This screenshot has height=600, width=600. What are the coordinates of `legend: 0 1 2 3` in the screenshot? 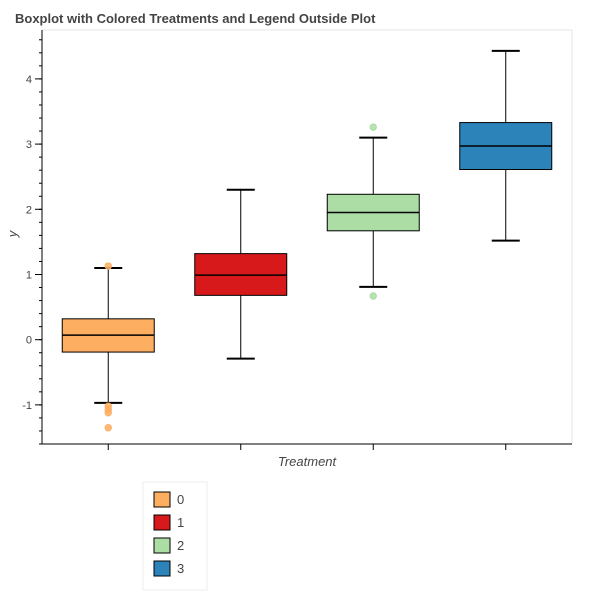 It's located at (175, 536).